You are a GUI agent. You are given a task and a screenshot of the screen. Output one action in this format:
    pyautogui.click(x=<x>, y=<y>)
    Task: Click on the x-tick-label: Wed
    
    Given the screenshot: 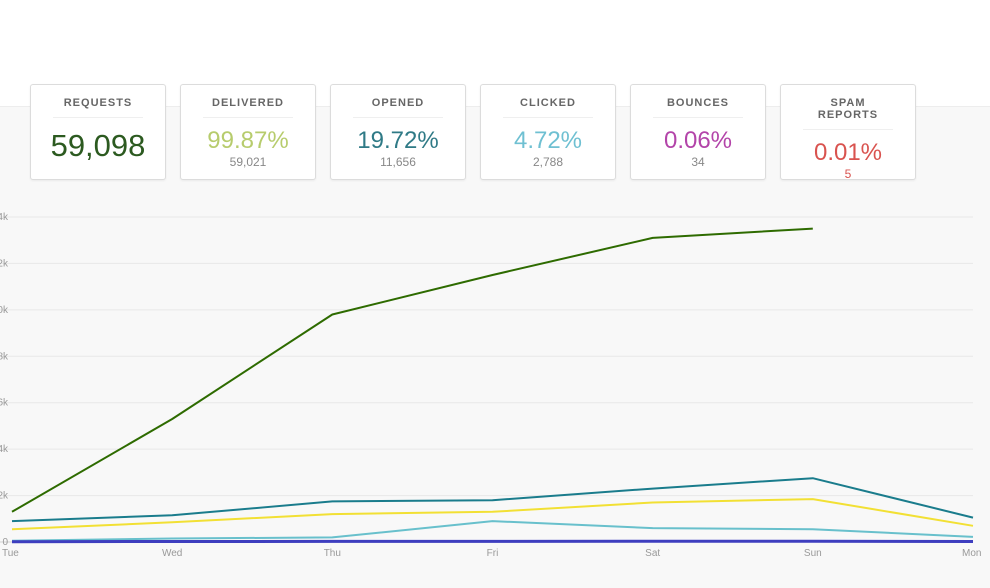 What is the action you would take?
    pyautogui.click(x=172, y=553)
    